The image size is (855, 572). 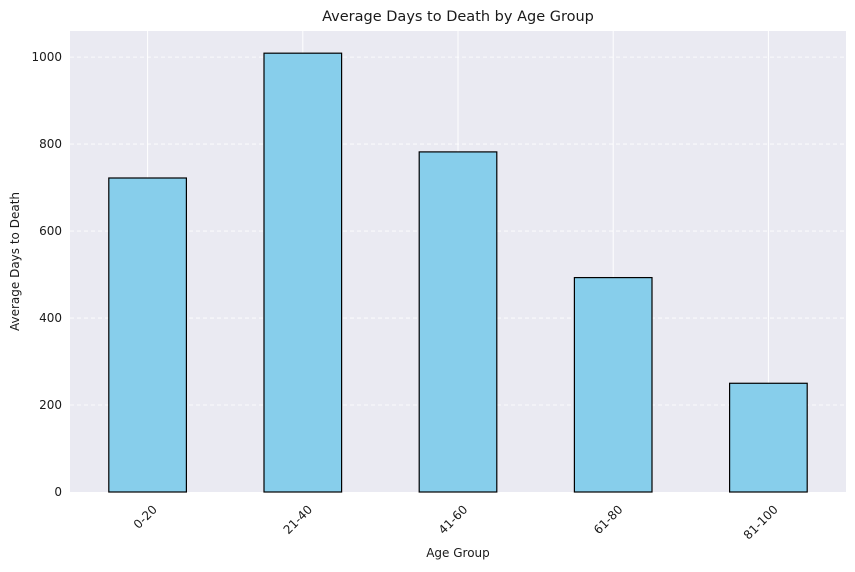 What do you see at coordinates (46, 274) in the screenshot?
I see `y-axis-ticks: 0 200 400 600 800 1000` at bounding box center [46, 274].